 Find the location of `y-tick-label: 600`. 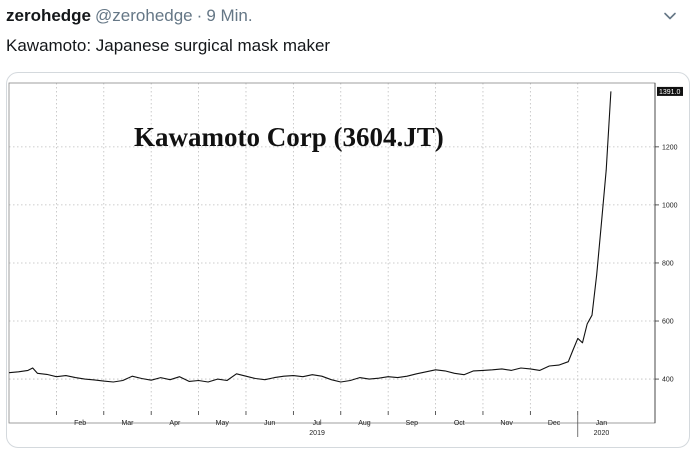

y-tick-label: 600 is located at coordinates (668, 322).